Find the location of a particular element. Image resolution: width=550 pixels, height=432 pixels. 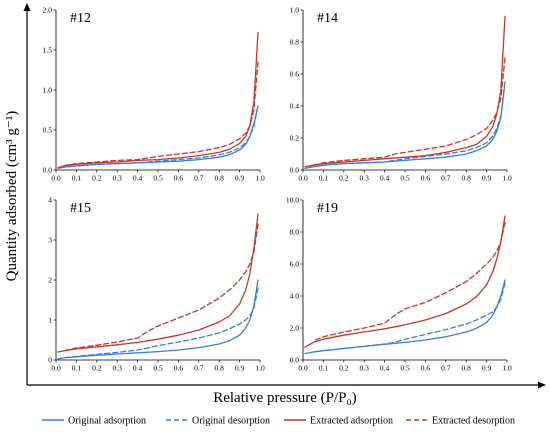

panel-title: #19 is located at coordinates (327, 208).